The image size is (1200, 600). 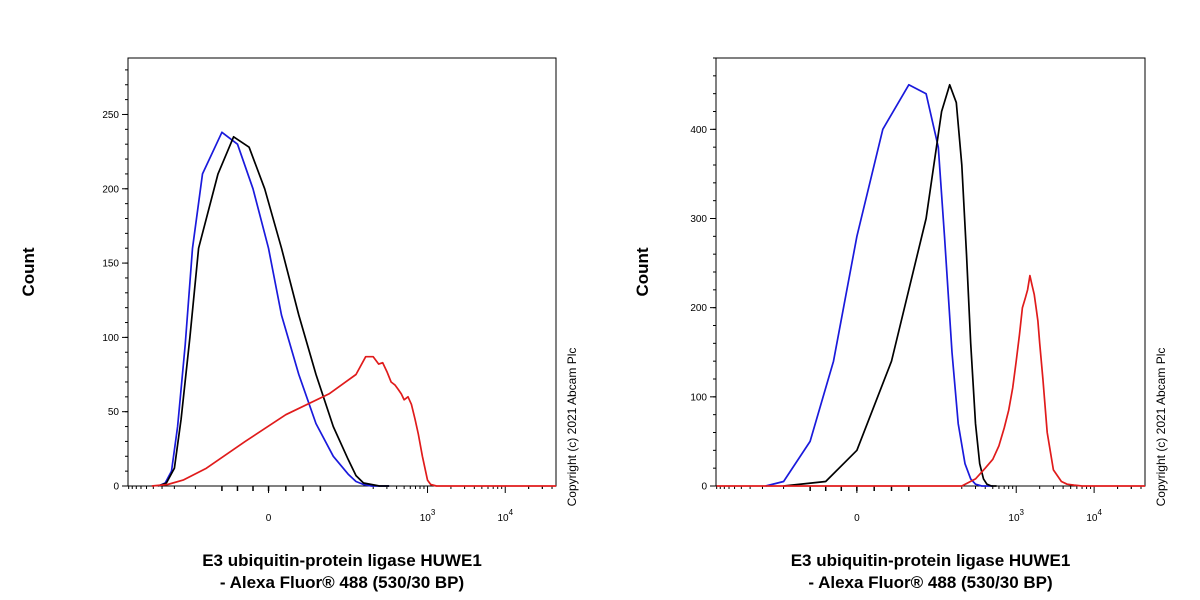 What do you see at coordinates (110, 264) in the screenshot?
I see `y-tick-label: 150` at bounding box center [110, 264].